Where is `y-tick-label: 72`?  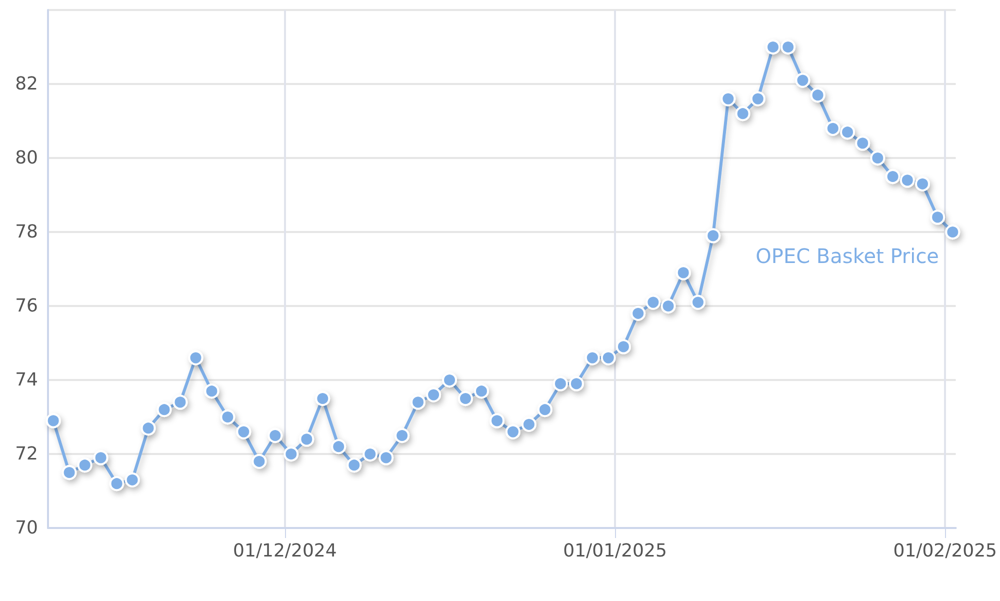
y-tick-label: 72 is located at coordinates (26, 454).